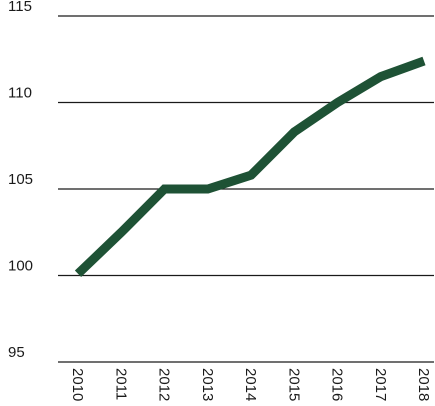  What do you see at coordinates (423, 384) in the screenshot?
I see `x-tick-label-2018: 2018` at bounding box center [423, 384].